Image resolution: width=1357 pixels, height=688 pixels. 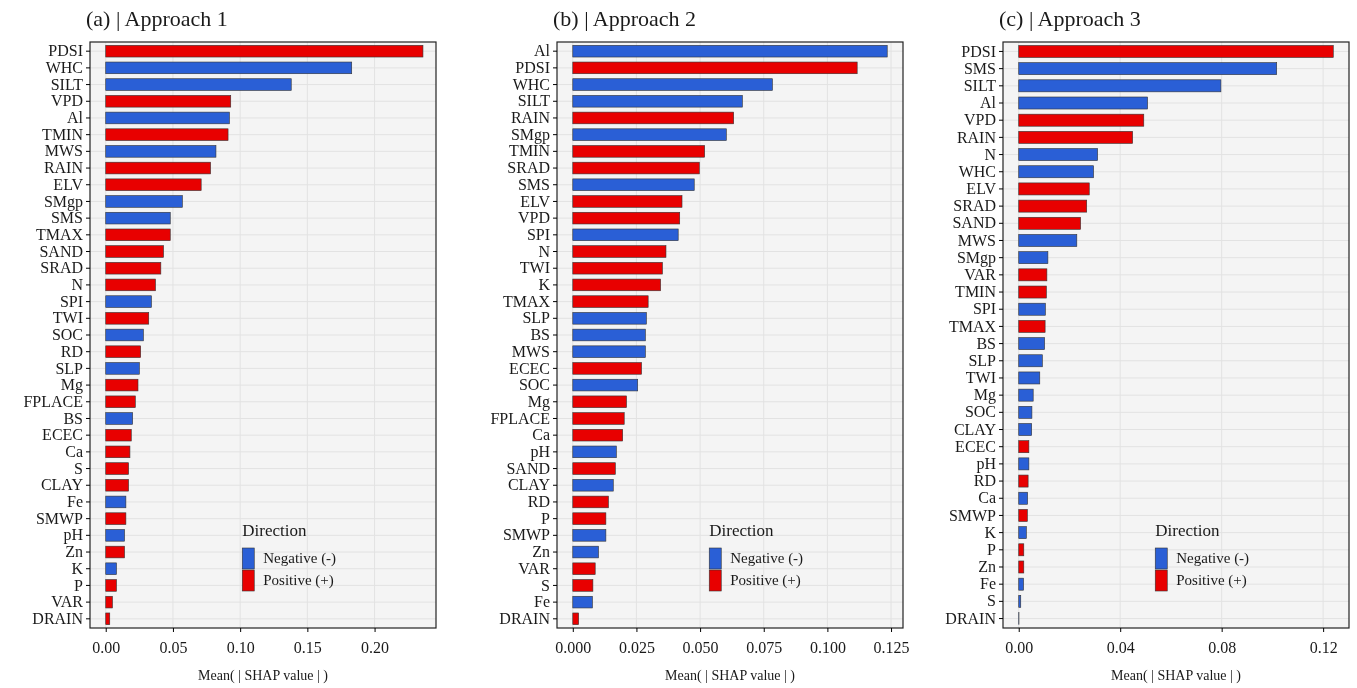 What do you see at coordinates (526, 535) in the screenshot?
I see `y-tick-label: SMWP` at bounding box center [526, 535].